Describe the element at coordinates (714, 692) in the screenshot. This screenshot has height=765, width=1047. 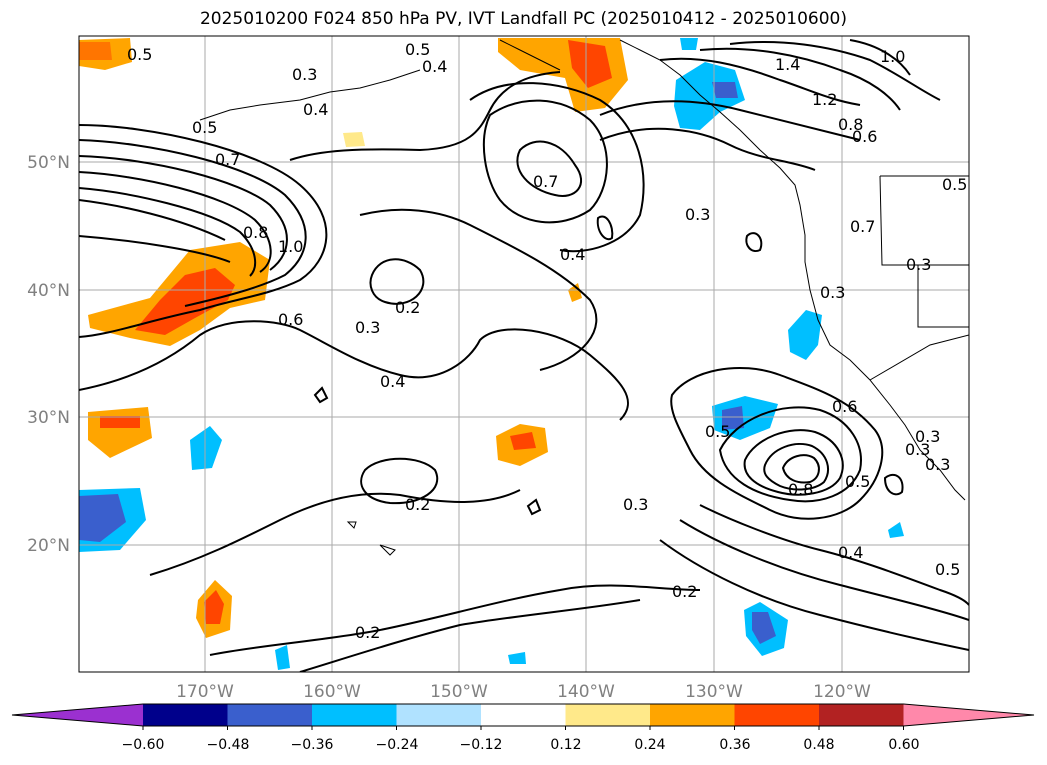
I see `lon-tick-label: 130°W` at that location.